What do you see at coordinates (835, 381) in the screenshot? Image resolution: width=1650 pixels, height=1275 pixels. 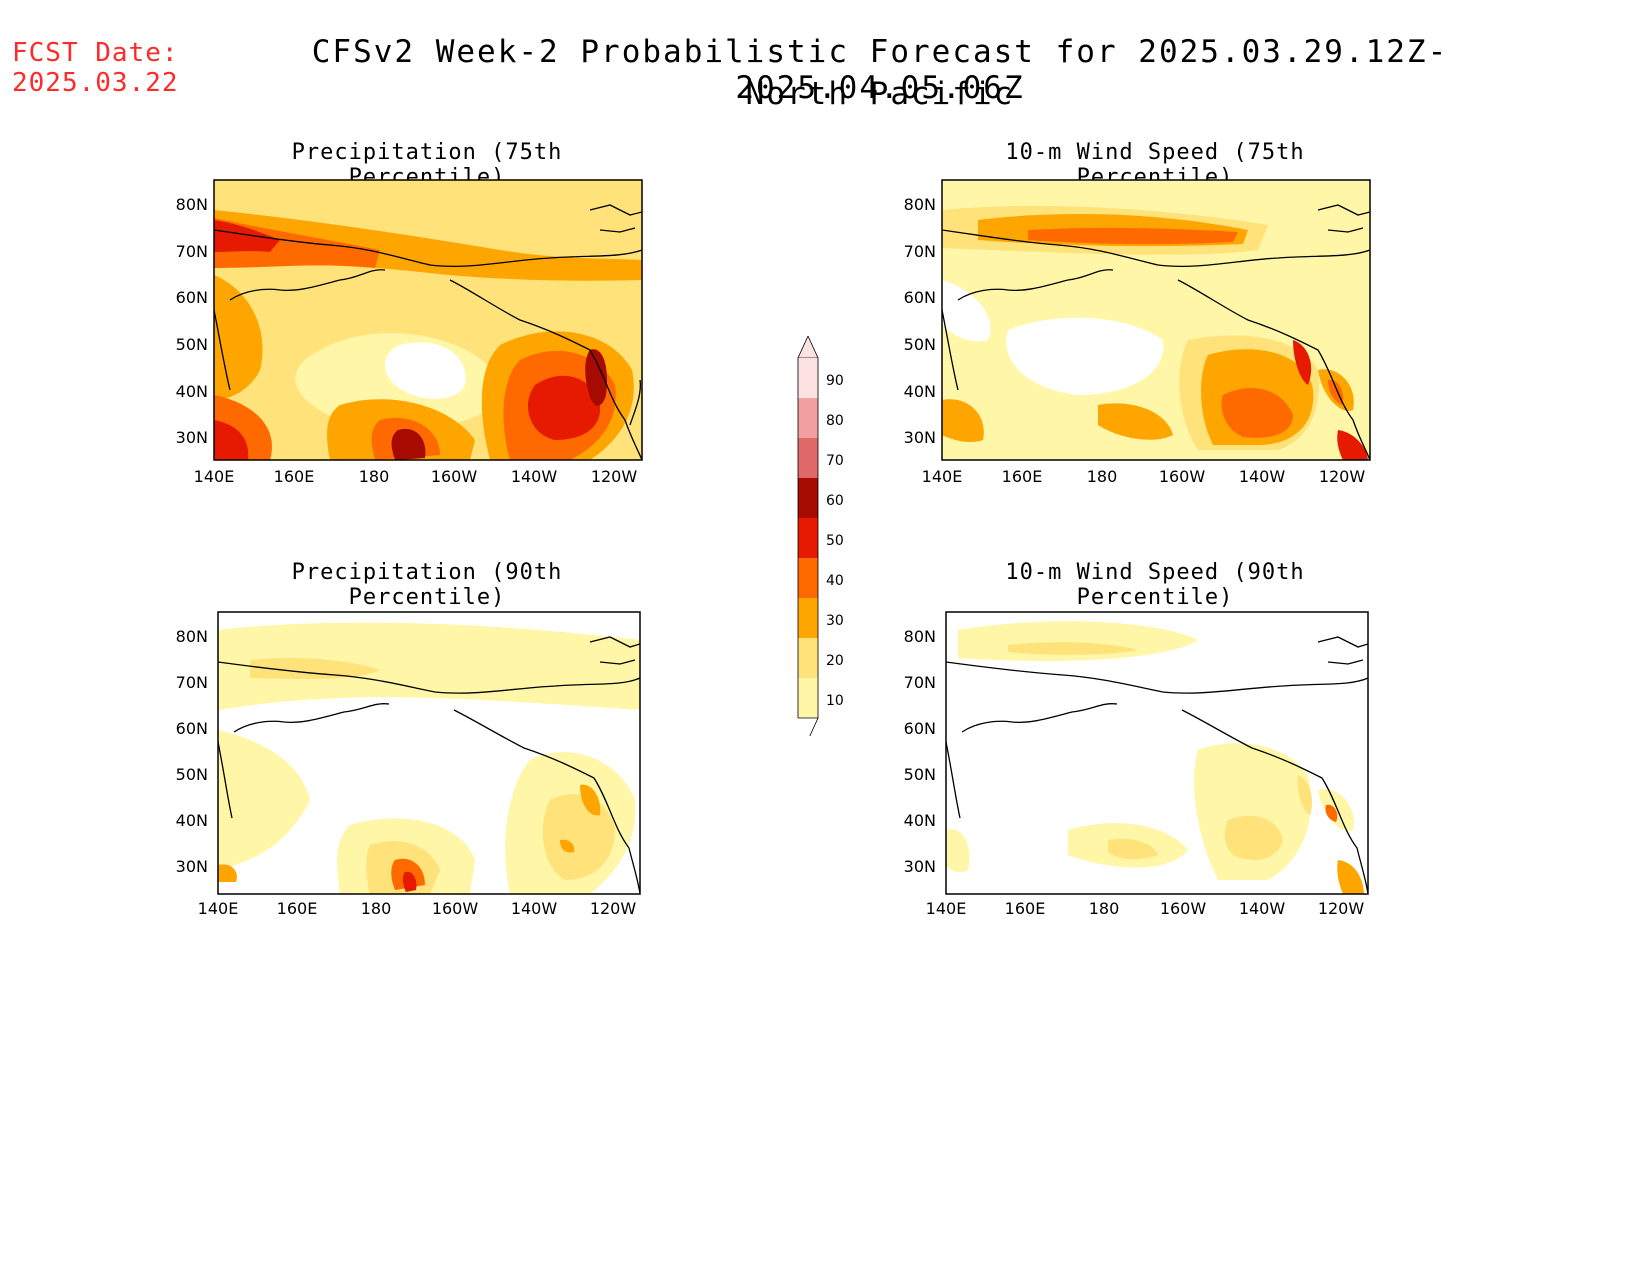 I see `legend-label: 90` at bounding box center [835, 381].